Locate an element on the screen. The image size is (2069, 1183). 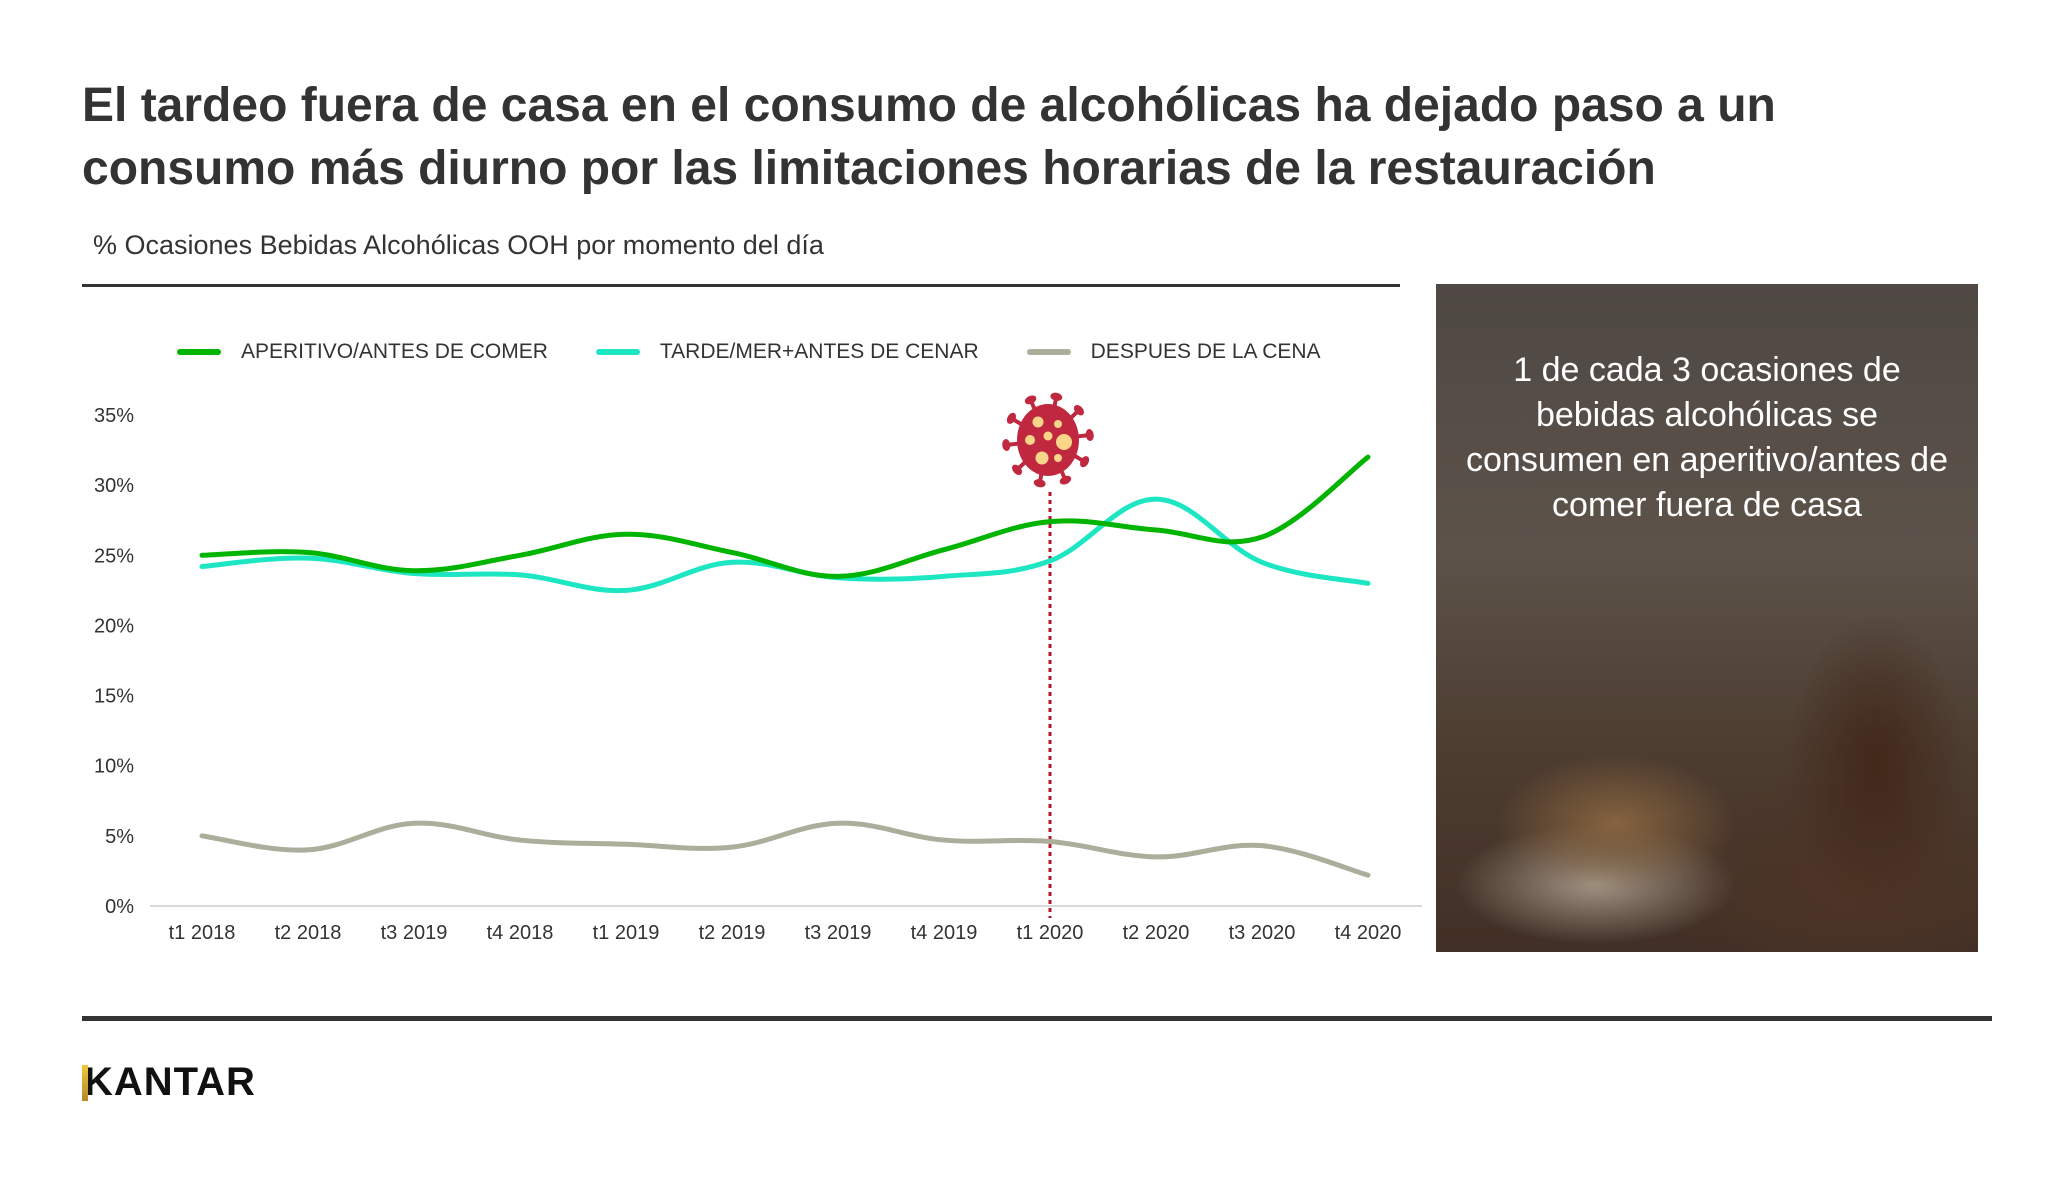
x-tick-label: t1 2020 is located at coordinates (1050, 933).